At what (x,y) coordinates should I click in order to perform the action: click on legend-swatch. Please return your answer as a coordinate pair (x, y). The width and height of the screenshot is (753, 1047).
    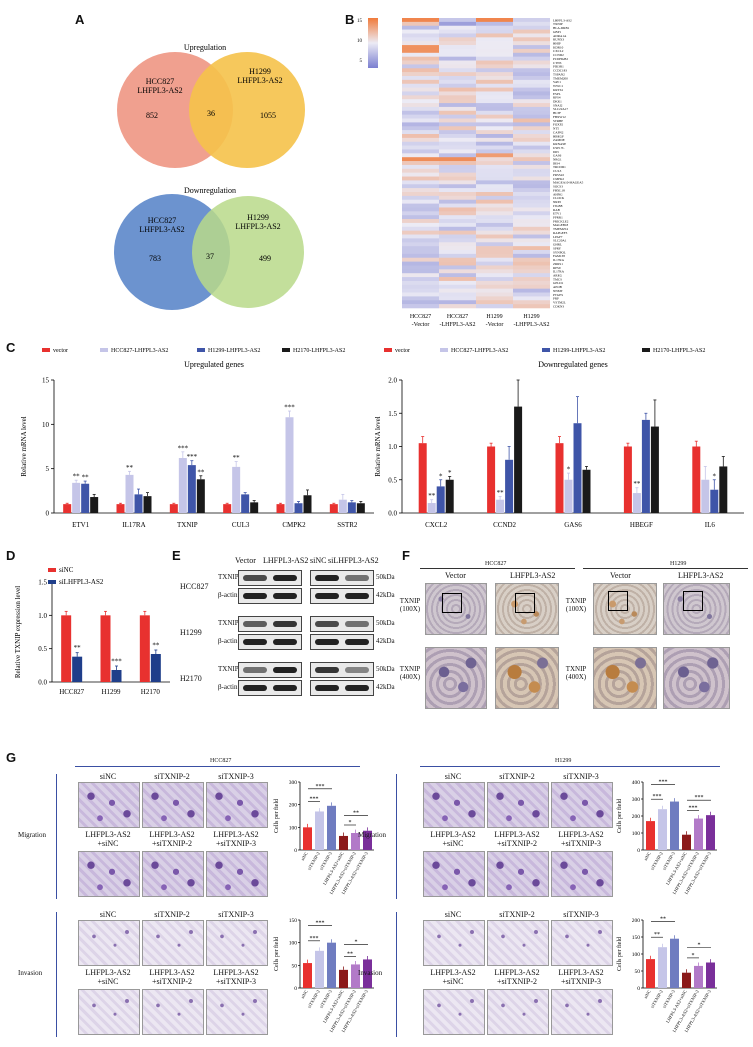
    Looking at the image, I should click on (546, 350).